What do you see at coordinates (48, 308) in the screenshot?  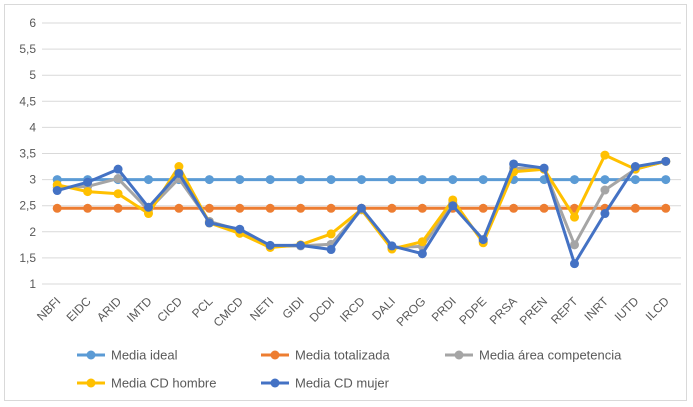 I see `x-tick-label: NBFI` at bounding box center [48, 308].